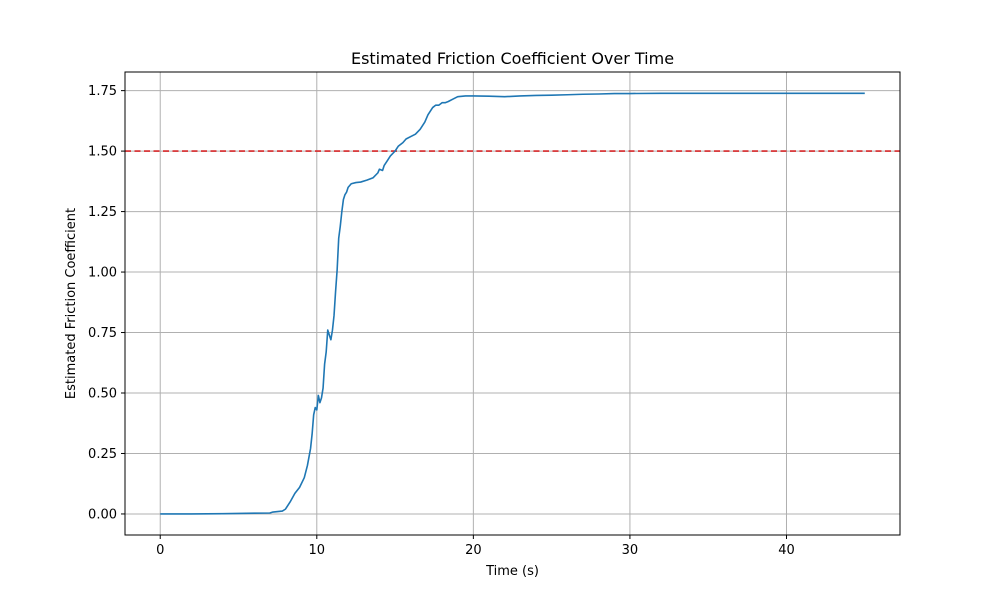 The height and width of the screenshot is (600, 1000). I want to click on y-tick-label: 0.00, so click(102, 514).